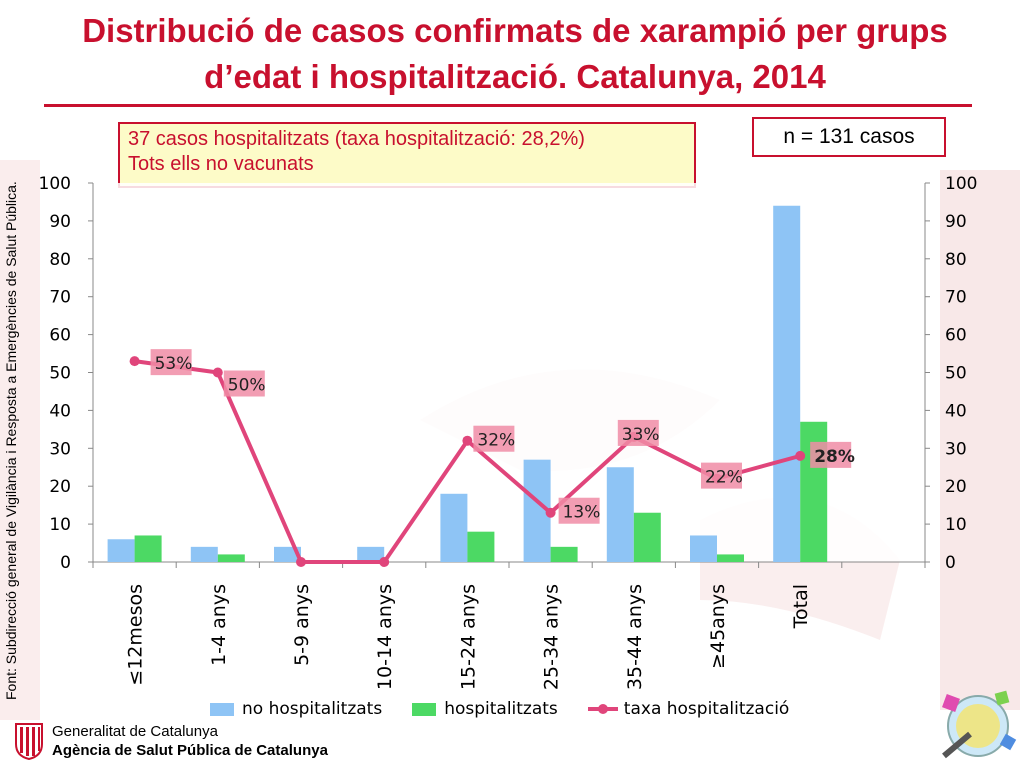 Image resolution: width=1024 pixels, height=768 pixels. Describe the element at coordinates (385, 637) in the screenshot. I see `x-tick-label-3: 10-14 anys` at that location.